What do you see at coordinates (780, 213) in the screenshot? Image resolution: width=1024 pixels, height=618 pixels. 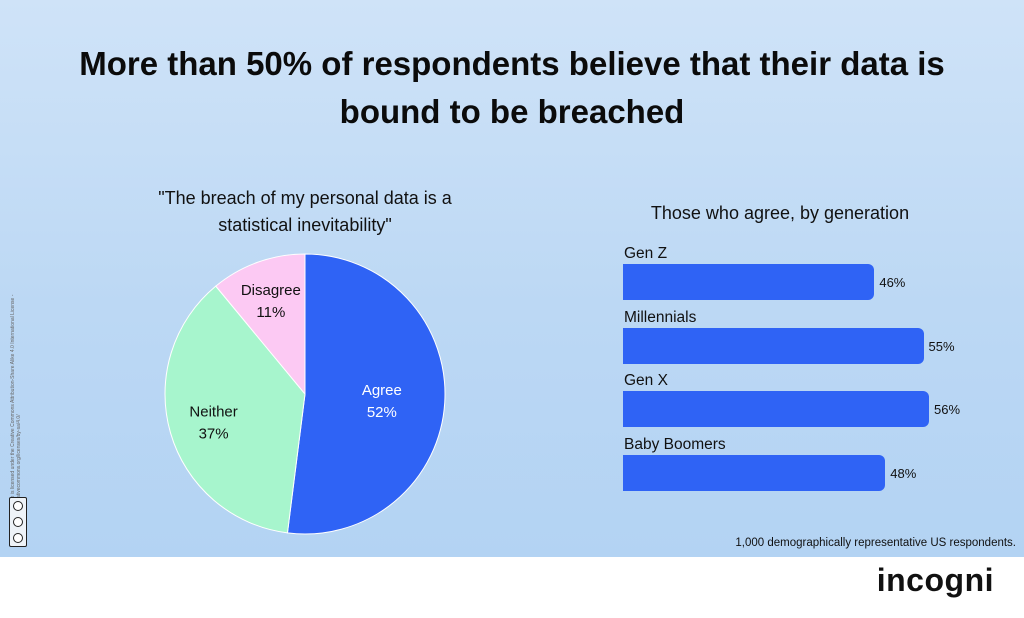 I see `bar-chart-title: Those who agree, by generation` at bounding box center [780, 213].